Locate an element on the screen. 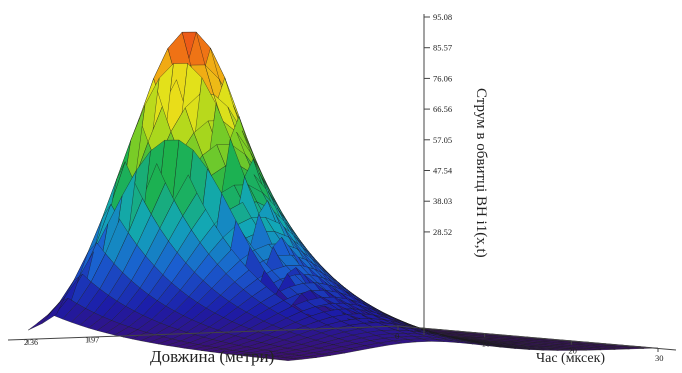 The height and width of the screenshot is (373, 682). time-axis-line is located at coordinates (537, 338).